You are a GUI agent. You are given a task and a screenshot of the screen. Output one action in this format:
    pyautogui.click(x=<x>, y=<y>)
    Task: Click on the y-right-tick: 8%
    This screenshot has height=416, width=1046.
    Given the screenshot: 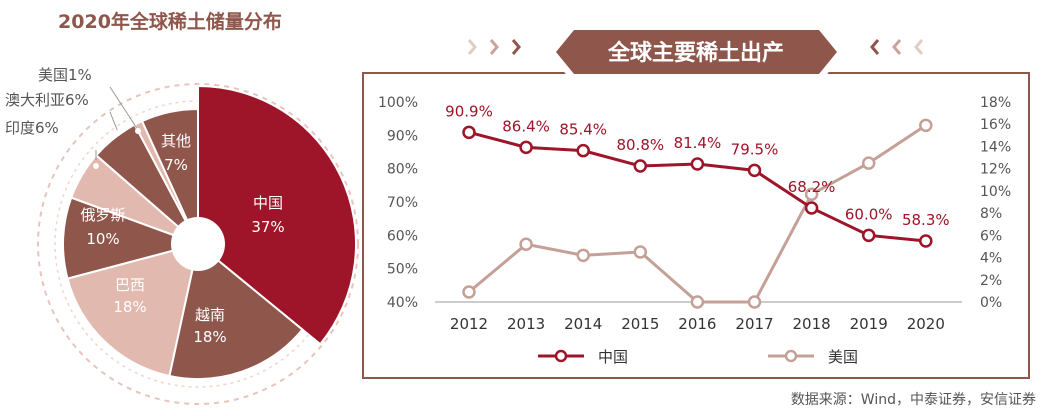 What is the action you would take?
    pyautogui.click(x=991, y=214)
    